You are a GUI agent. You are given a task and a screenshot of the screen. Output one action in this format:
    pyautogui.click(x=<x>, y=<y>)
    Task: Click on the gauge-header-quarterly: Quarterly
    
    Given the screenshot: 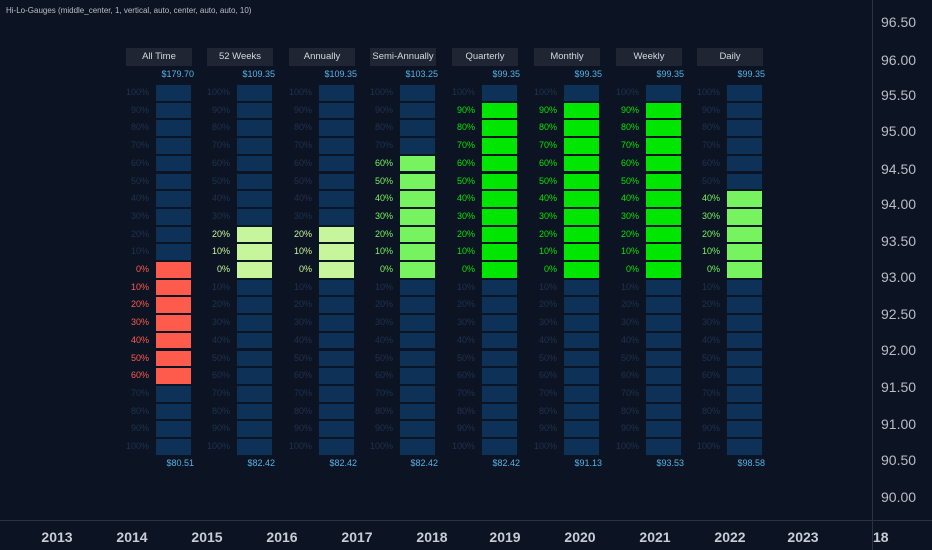 What is the action you would take?
    pyautogui.click(x=485, y=57)
    